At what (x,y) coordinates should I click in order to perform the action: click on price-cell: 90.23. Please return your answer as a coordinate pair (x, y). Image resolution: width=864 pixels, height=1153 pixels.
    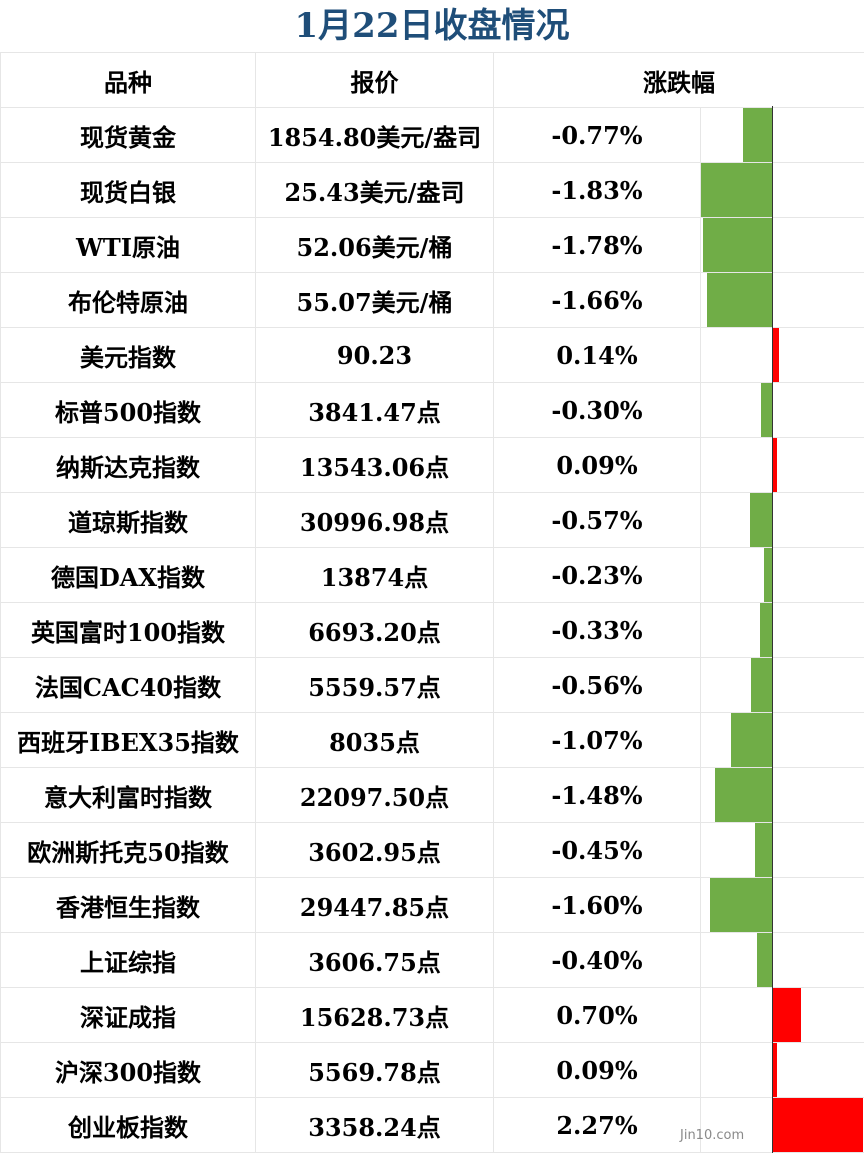
    Looking at the image, I should click on (374, 355).